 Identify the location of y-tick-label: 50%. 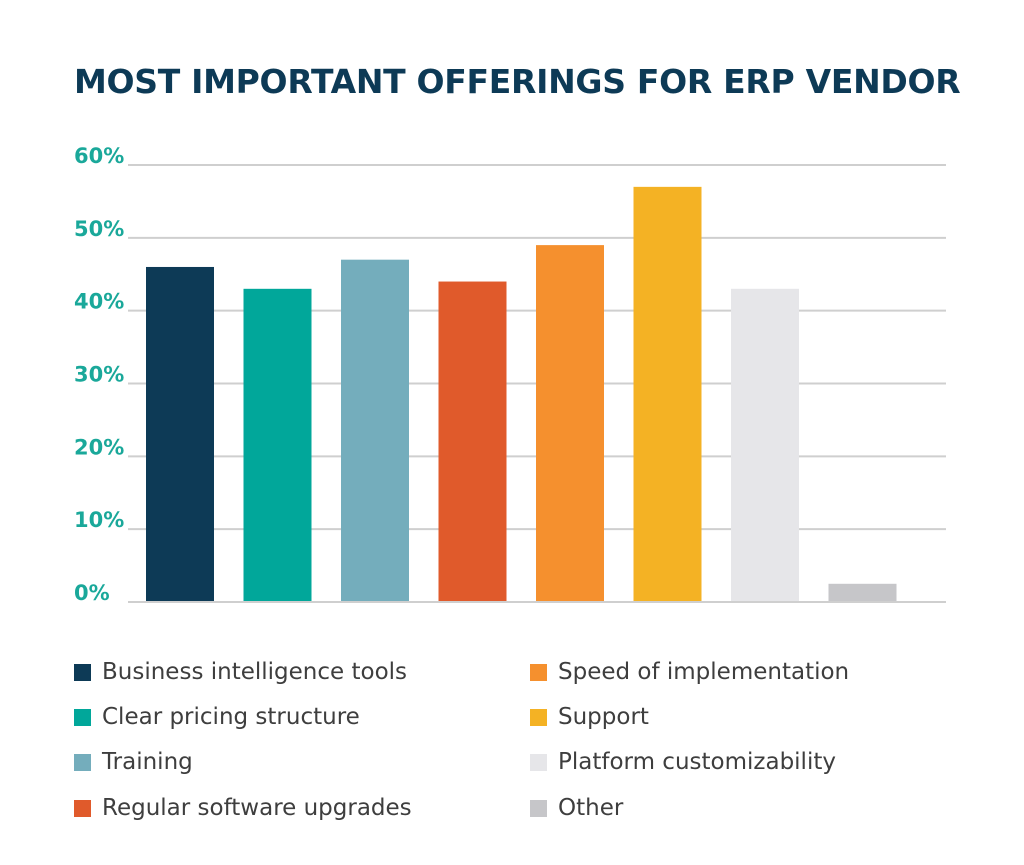
(99, 229).